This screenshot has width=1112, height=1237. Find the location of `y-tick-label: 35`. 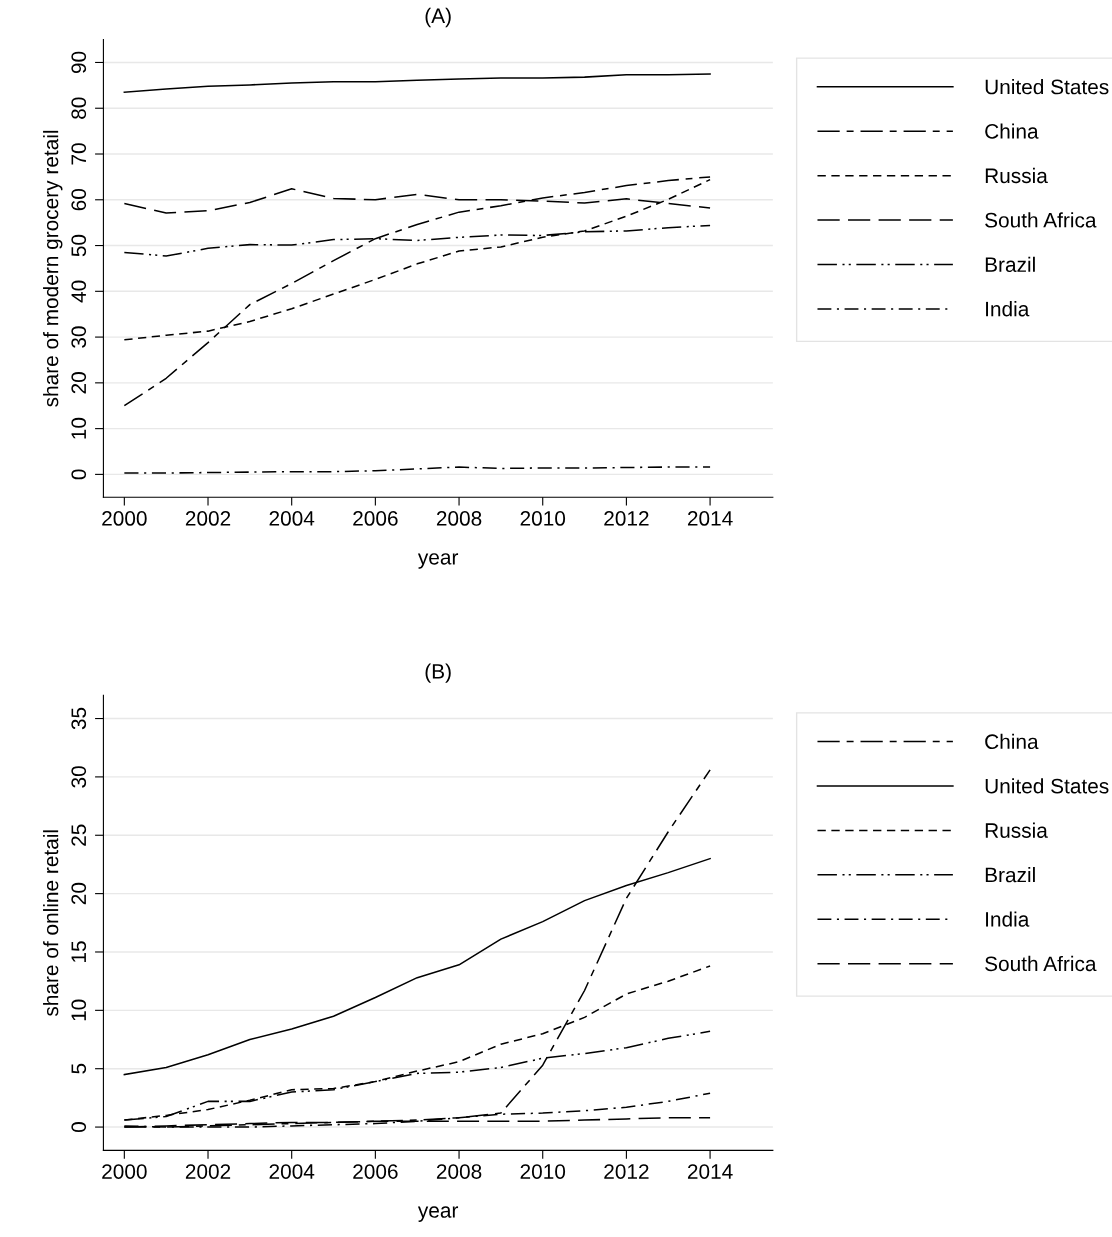

y-tick-label: 35 is located at coordinates (79, 718).